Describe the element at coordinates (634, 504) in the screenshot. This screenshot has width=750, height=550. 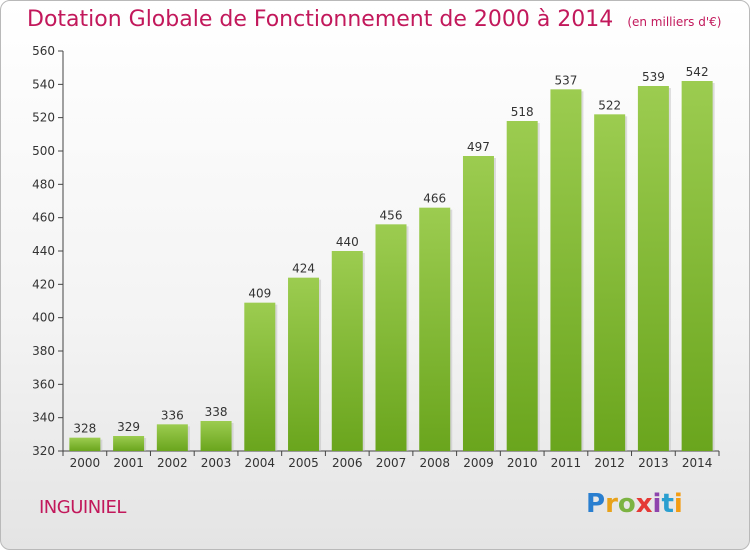
I see `proxiti-logo: Proxiti` at that location.